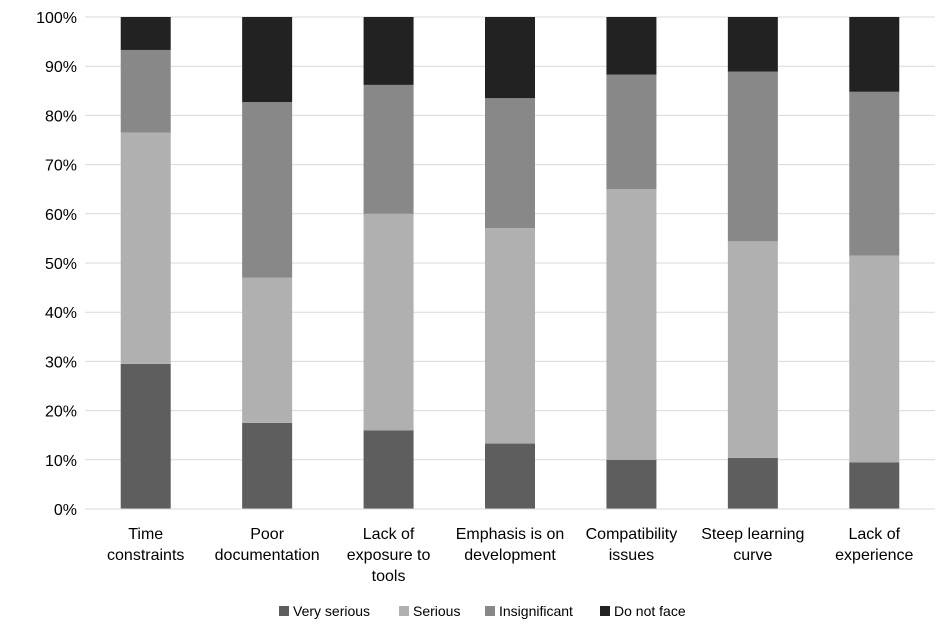 This screenshot has width=936, height=626. What do you see at coordinates (61, 67) in the screenshot?
I see `y-tick-label: 90%` at bounding box center [61, 67].